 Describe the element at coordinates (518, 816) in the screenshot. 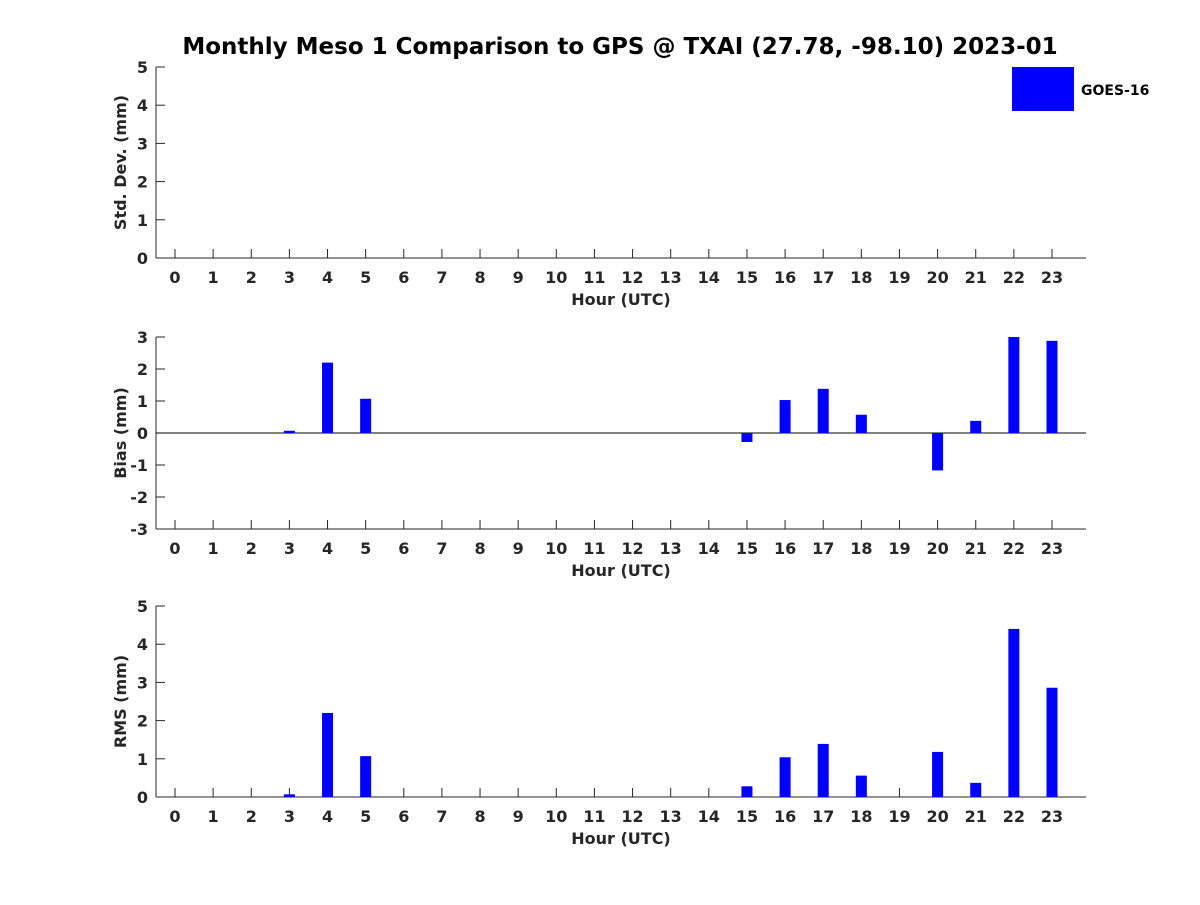

I see `rms-x-tick-label: 9` at that location.